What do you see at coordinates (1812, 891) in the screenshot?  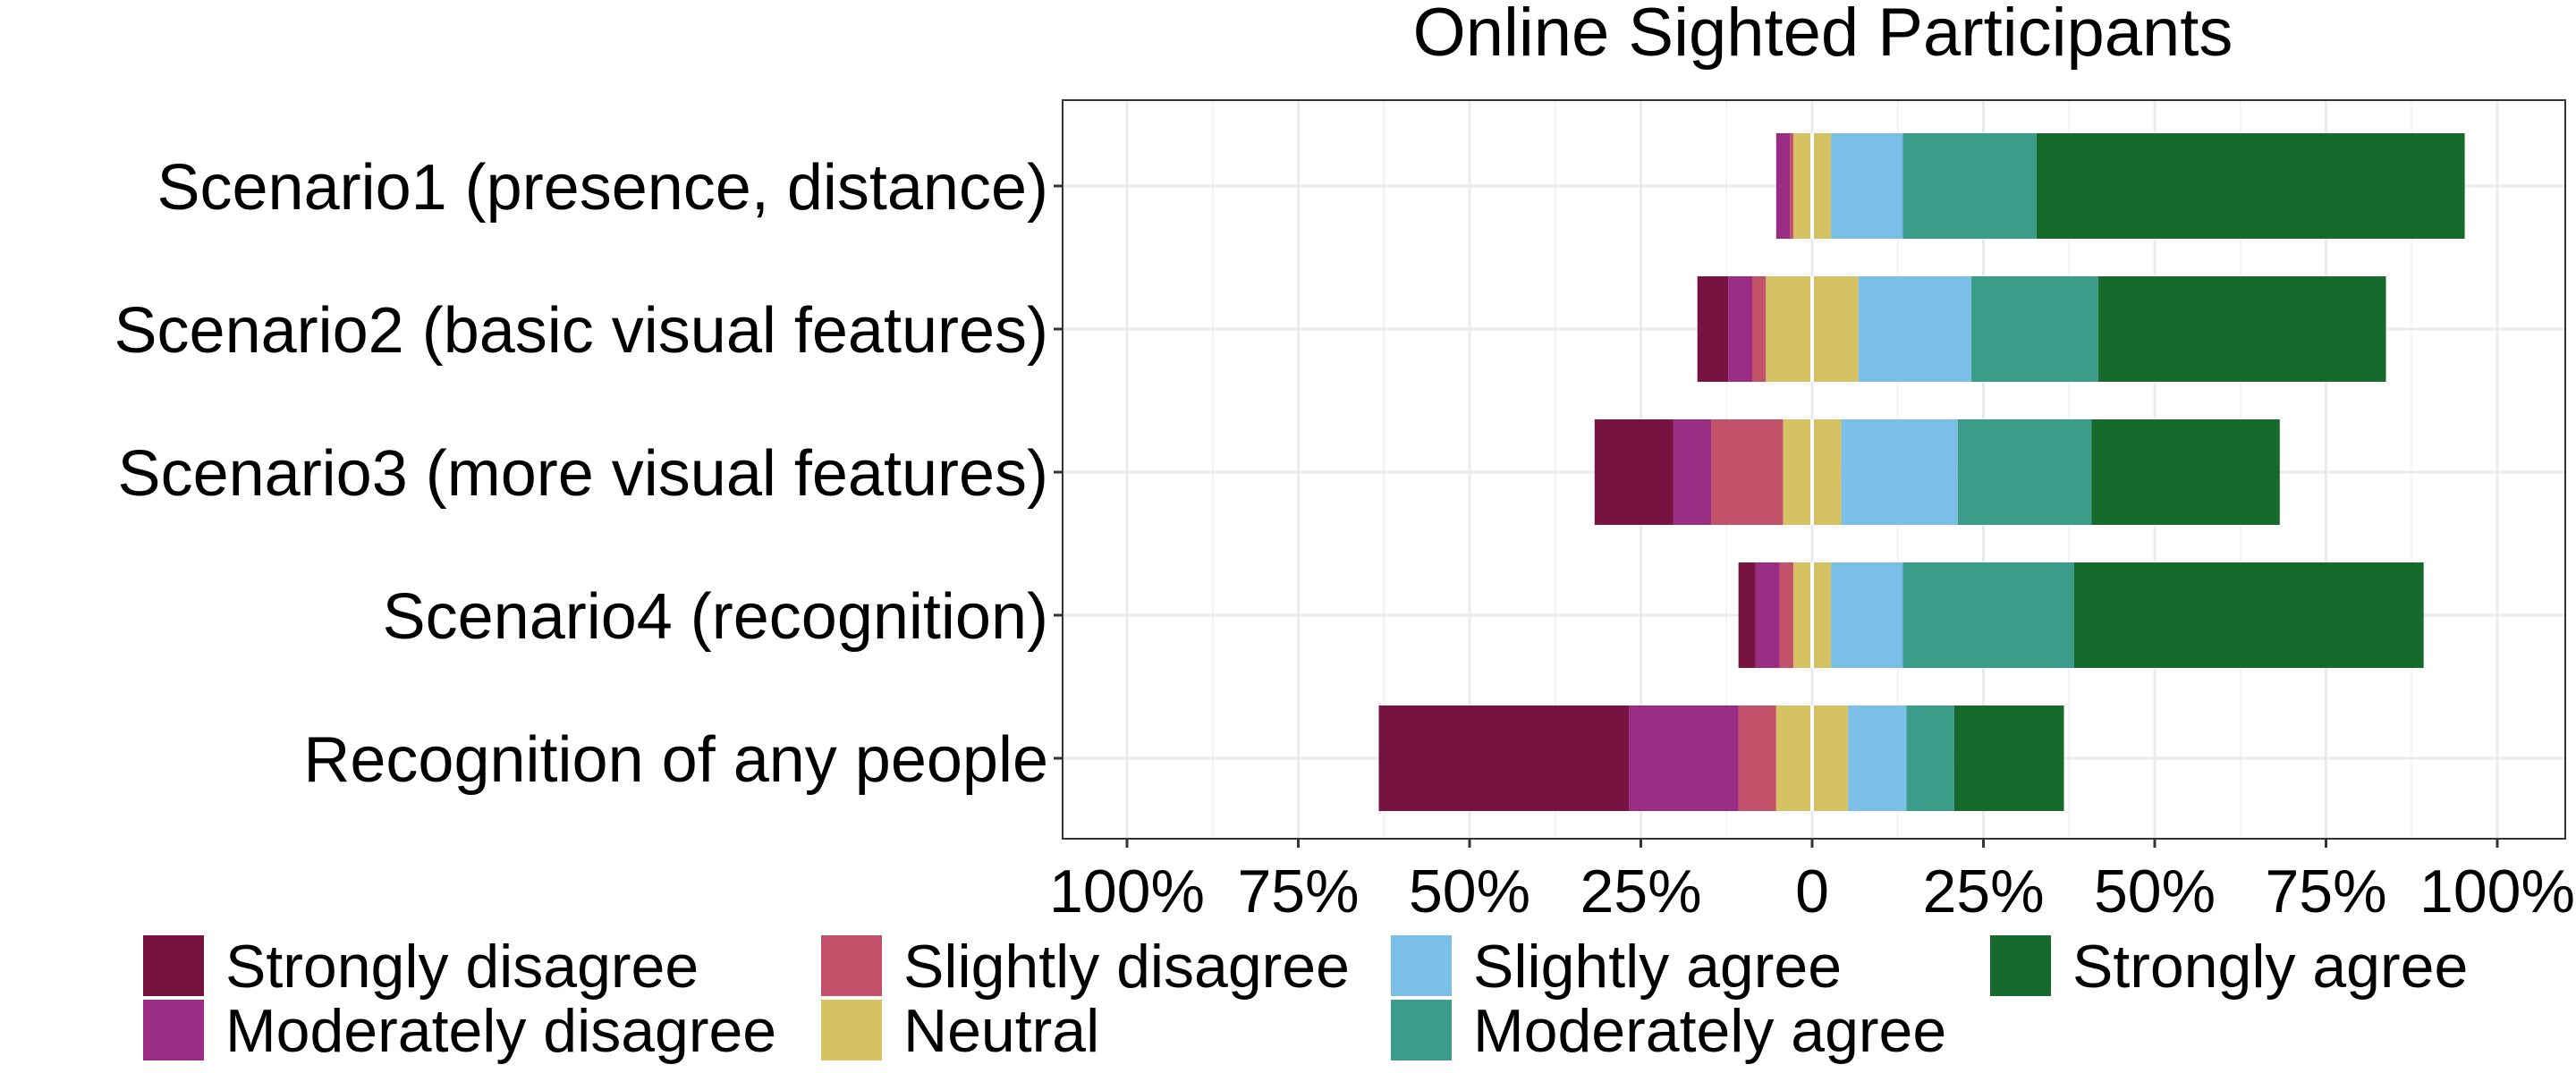 I see `x-tick-label: 0` at bounding box center [1812, 891].